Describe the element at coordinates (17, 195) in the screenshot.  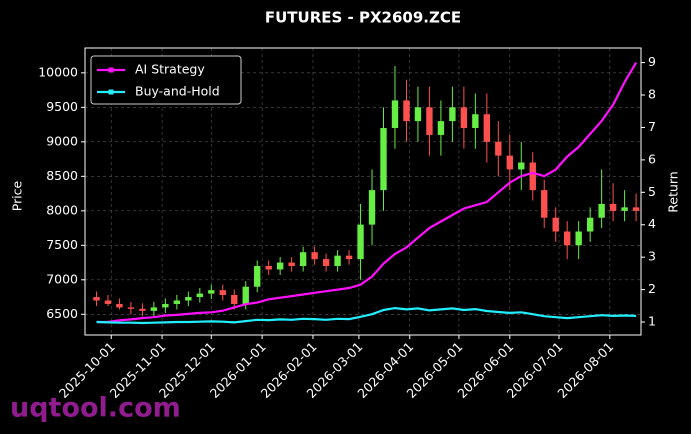
I see `y-axis-label: Price` at that location.